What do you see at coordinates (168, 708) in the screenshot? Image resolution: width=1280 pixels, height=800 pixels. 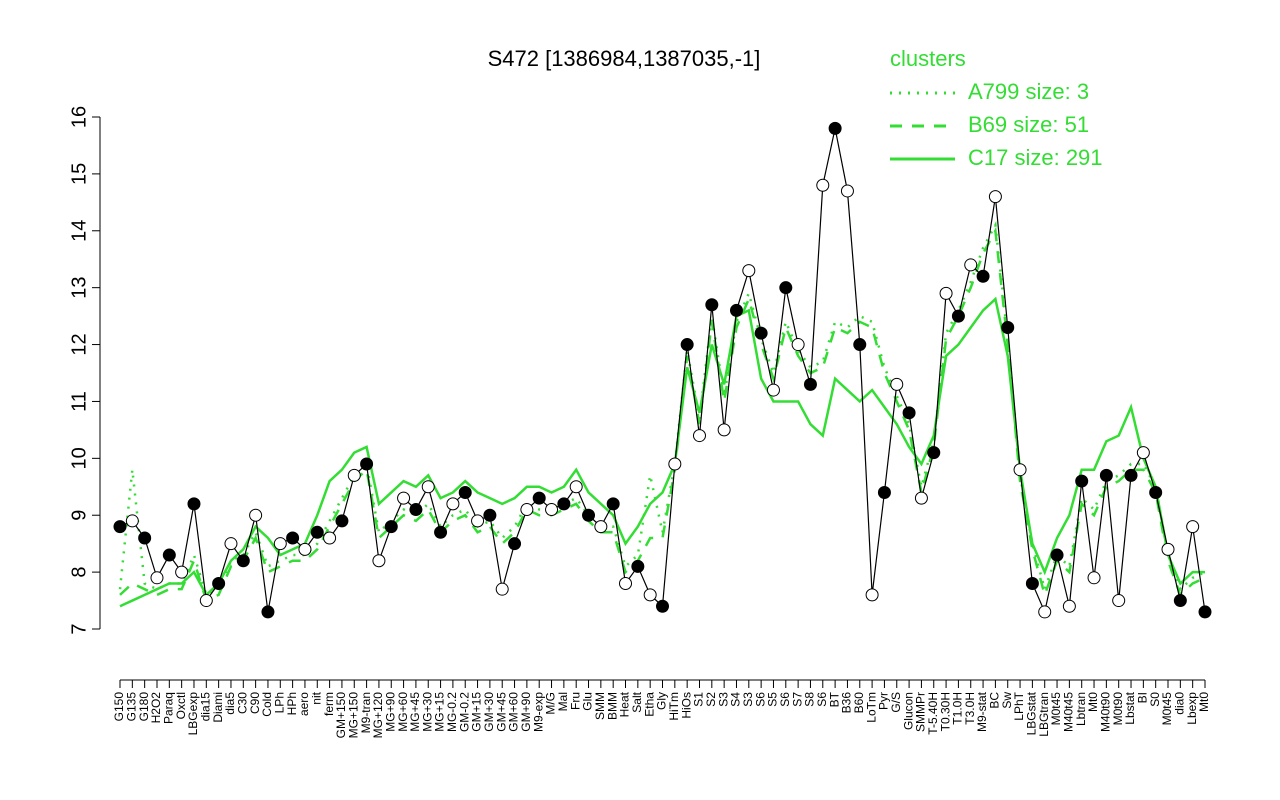 I see `x-tick-label: Paraq` at bounding box center [168, 708].